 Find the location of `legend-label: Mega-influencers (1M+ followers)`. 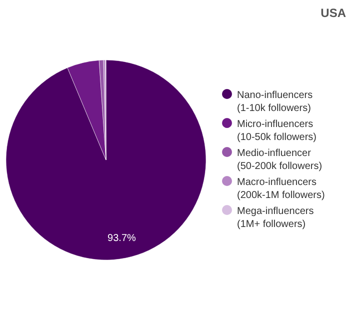

legend-label: Mega-influencers (1M+ followers) is located at coordinates (275, 218).